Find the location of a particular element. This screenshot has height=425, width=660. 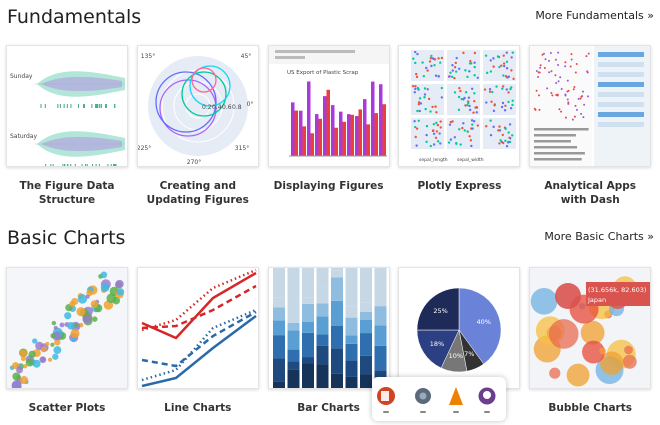

thumbnail: sepal_length sepal_width is located at coordinates (459, 106).